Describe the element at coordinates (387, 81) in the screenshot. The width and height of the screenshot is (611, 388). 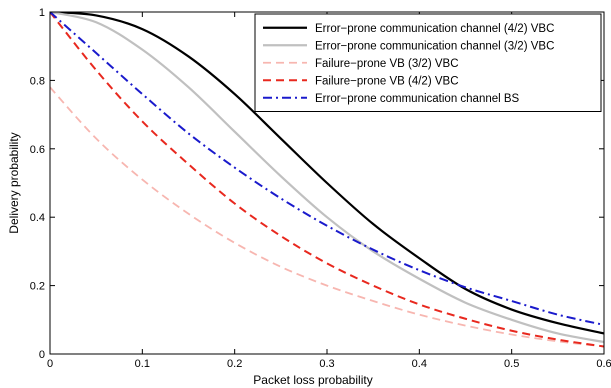
I see `legend-label-4: Failure−prone VB (4/2) VBC` at that location.